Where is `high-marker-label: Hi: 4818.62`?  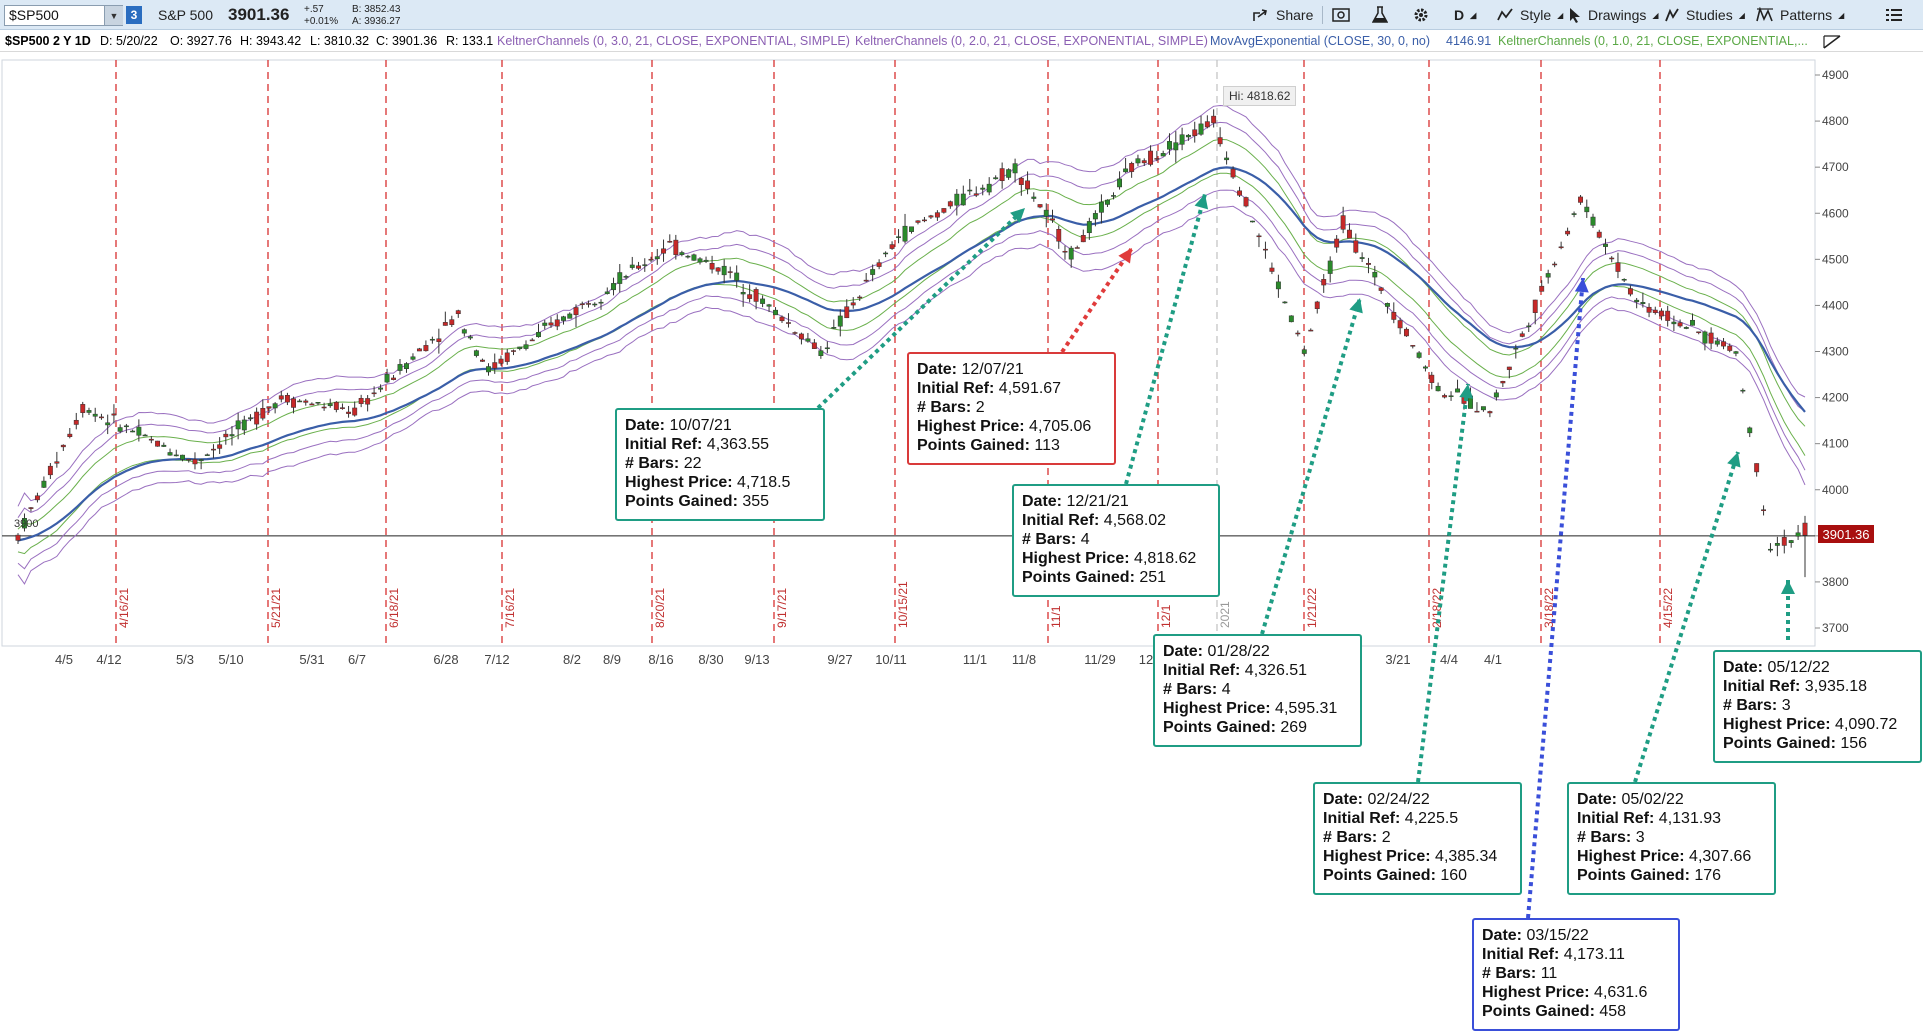
high-marker-label: Hi: 4818.62 is located at coordinates (1260, 96).